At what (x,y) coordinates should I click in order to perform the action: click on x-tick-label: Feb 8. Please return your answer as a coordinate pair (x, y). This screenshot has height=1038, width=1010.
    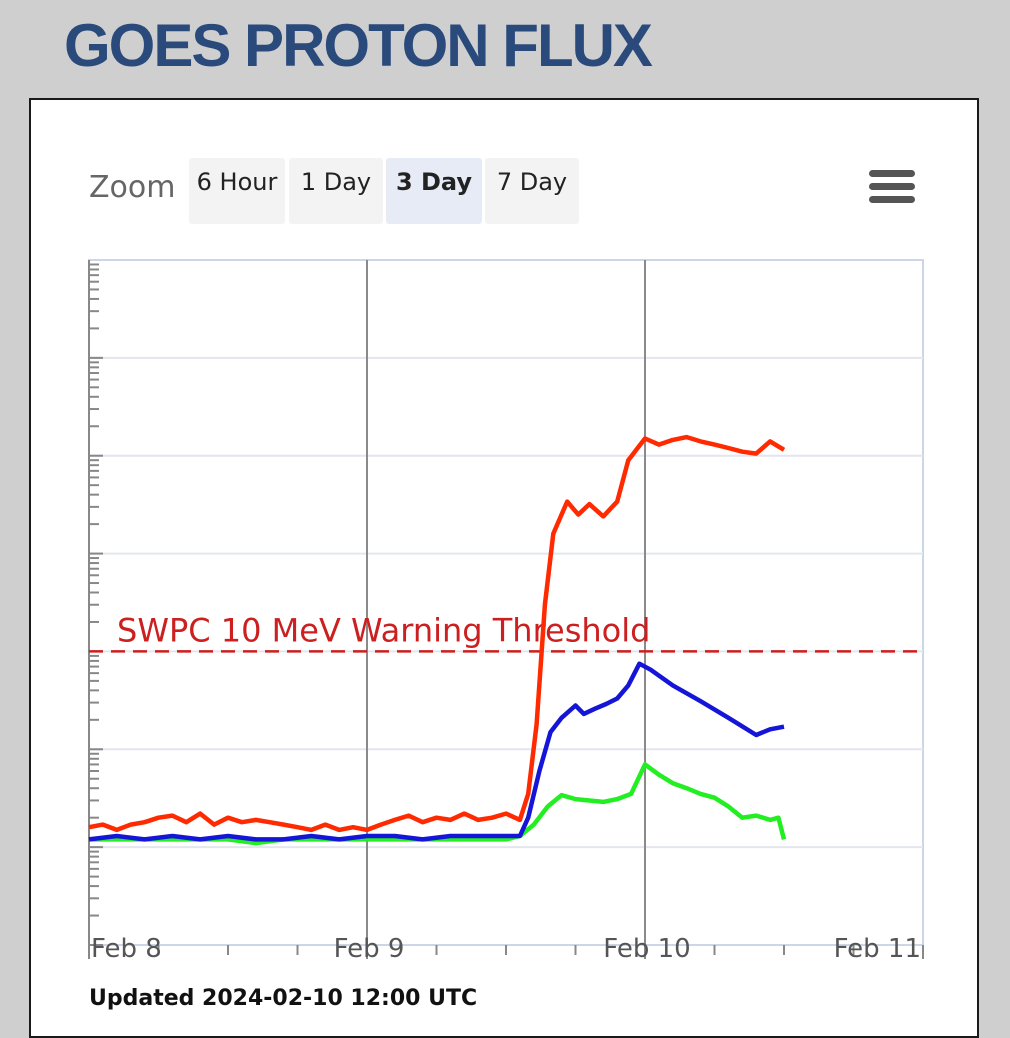
    Looking at the image, I should click on (126, 949).